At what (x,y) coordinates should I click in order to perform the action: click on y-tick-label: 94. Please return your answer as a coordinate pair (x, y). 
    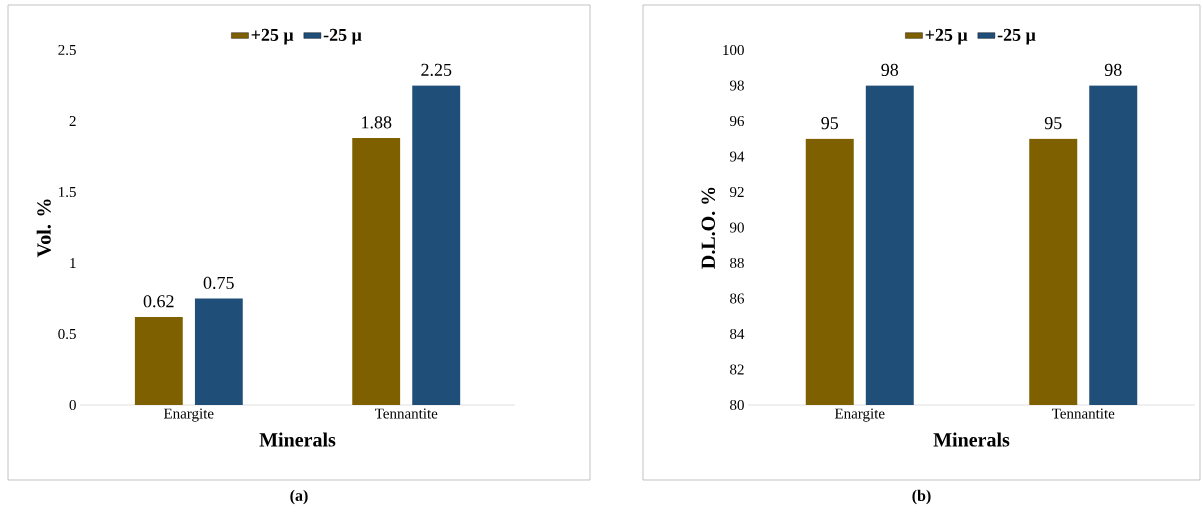
    Looking at the image, I should click on (737, 156).